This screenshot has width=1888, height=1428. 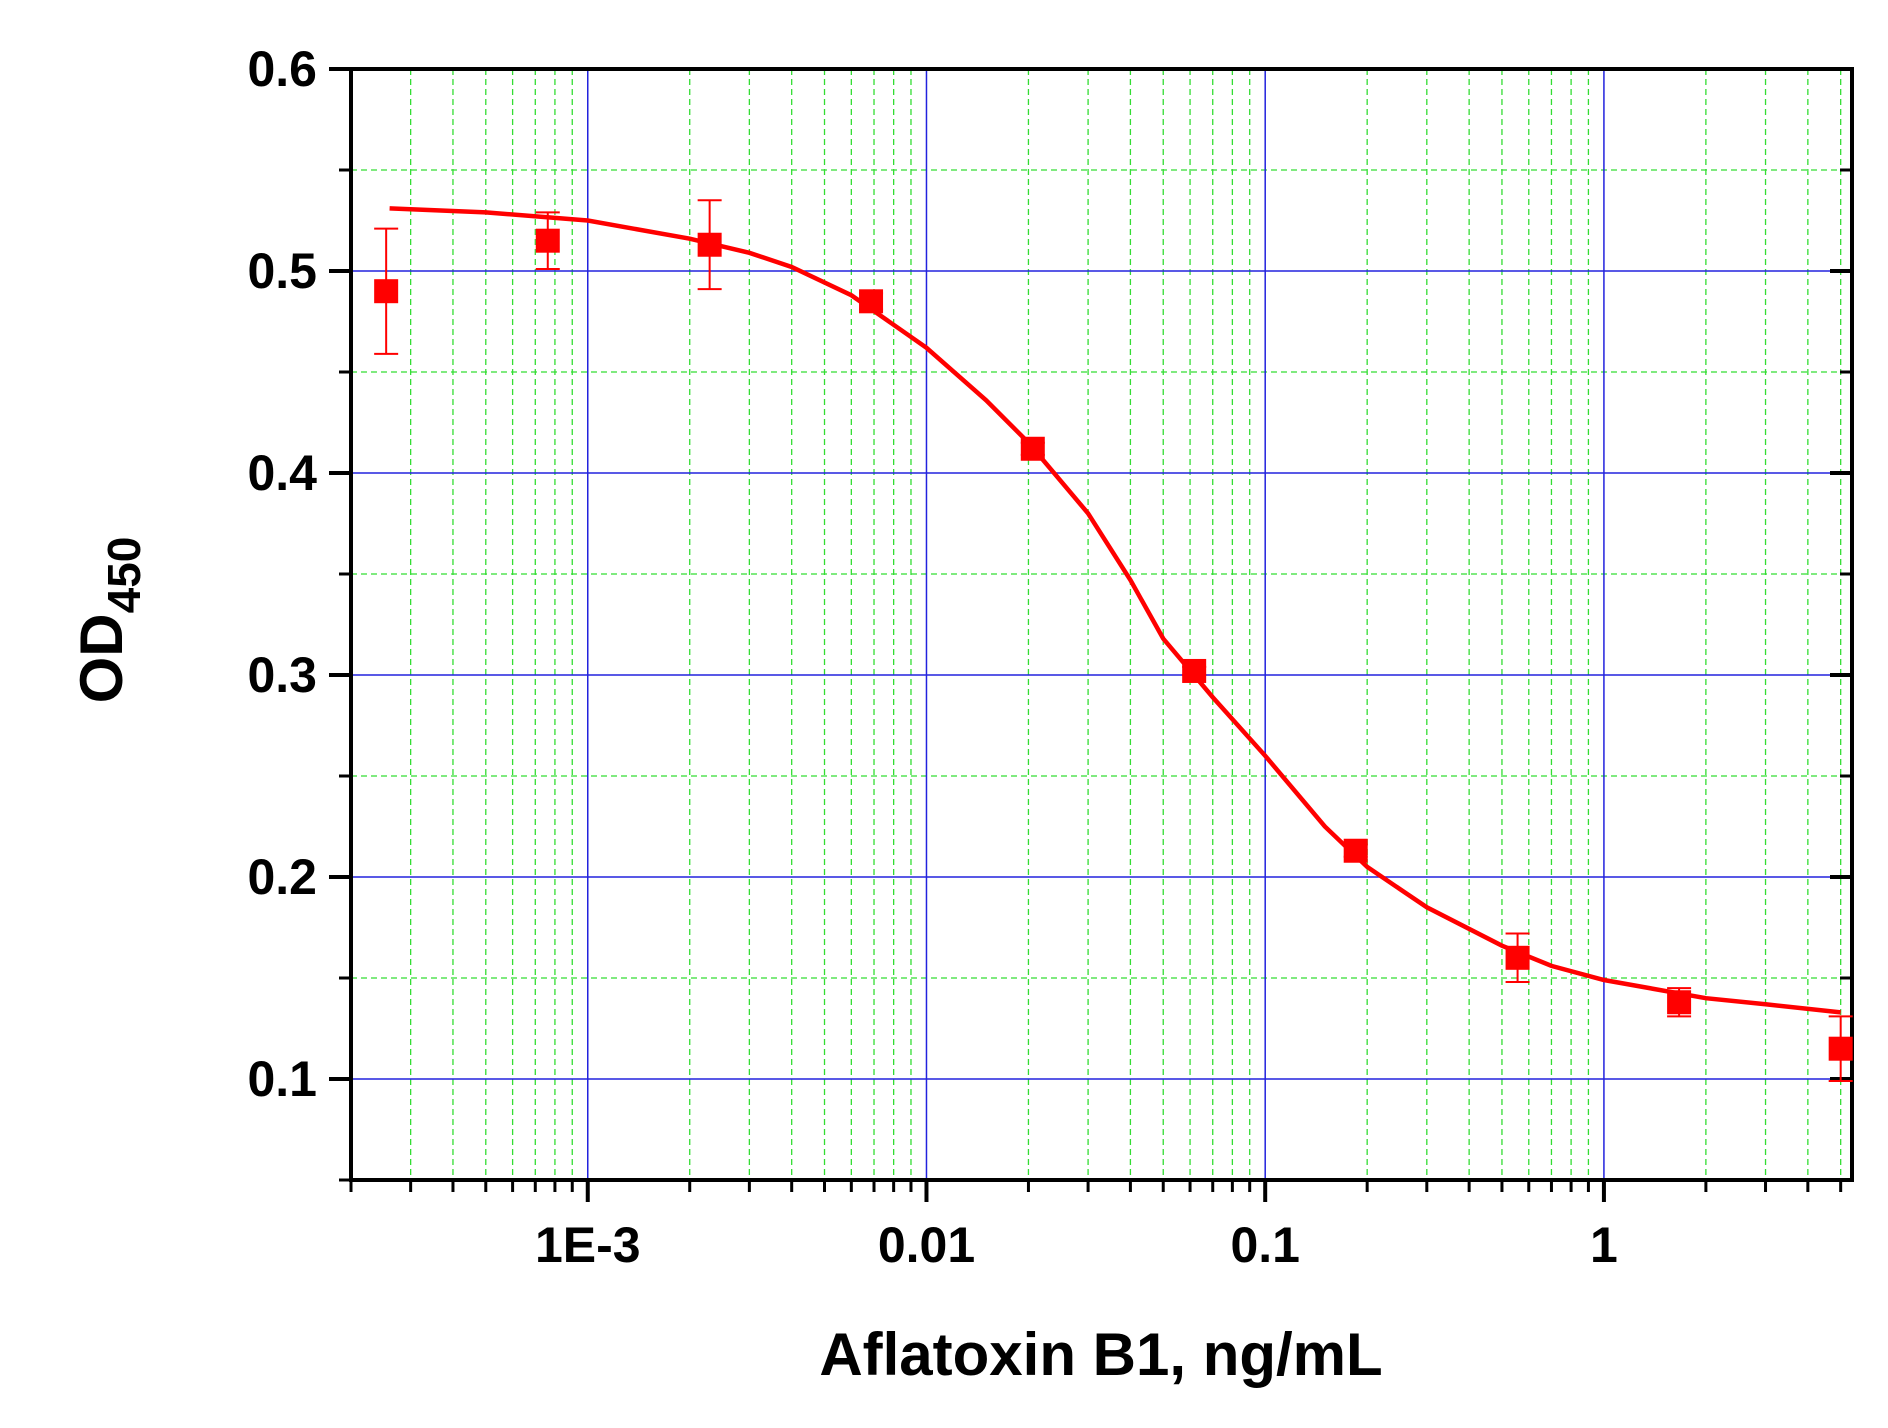 What do you see at coordinates (282, 69) in the screenshot?
I see `y-tick-label: 0.6` at bounding box center [282, 69].